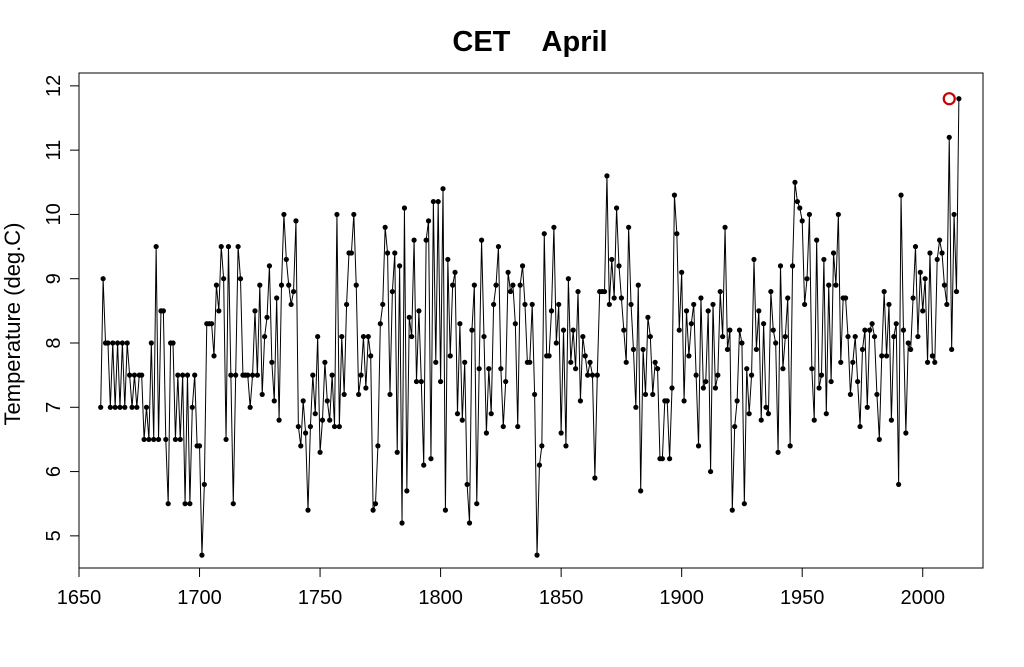  What do you see at coordinates (54, 407) in the screenshot?
I see `y-tick-label: 7` at bounding box center [54, 407].